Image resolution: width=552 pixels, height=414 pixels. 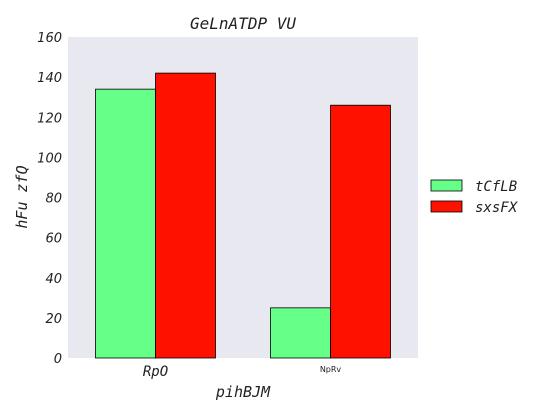 I want to click on y-tick-label: 60, so click(x=53, y=239).